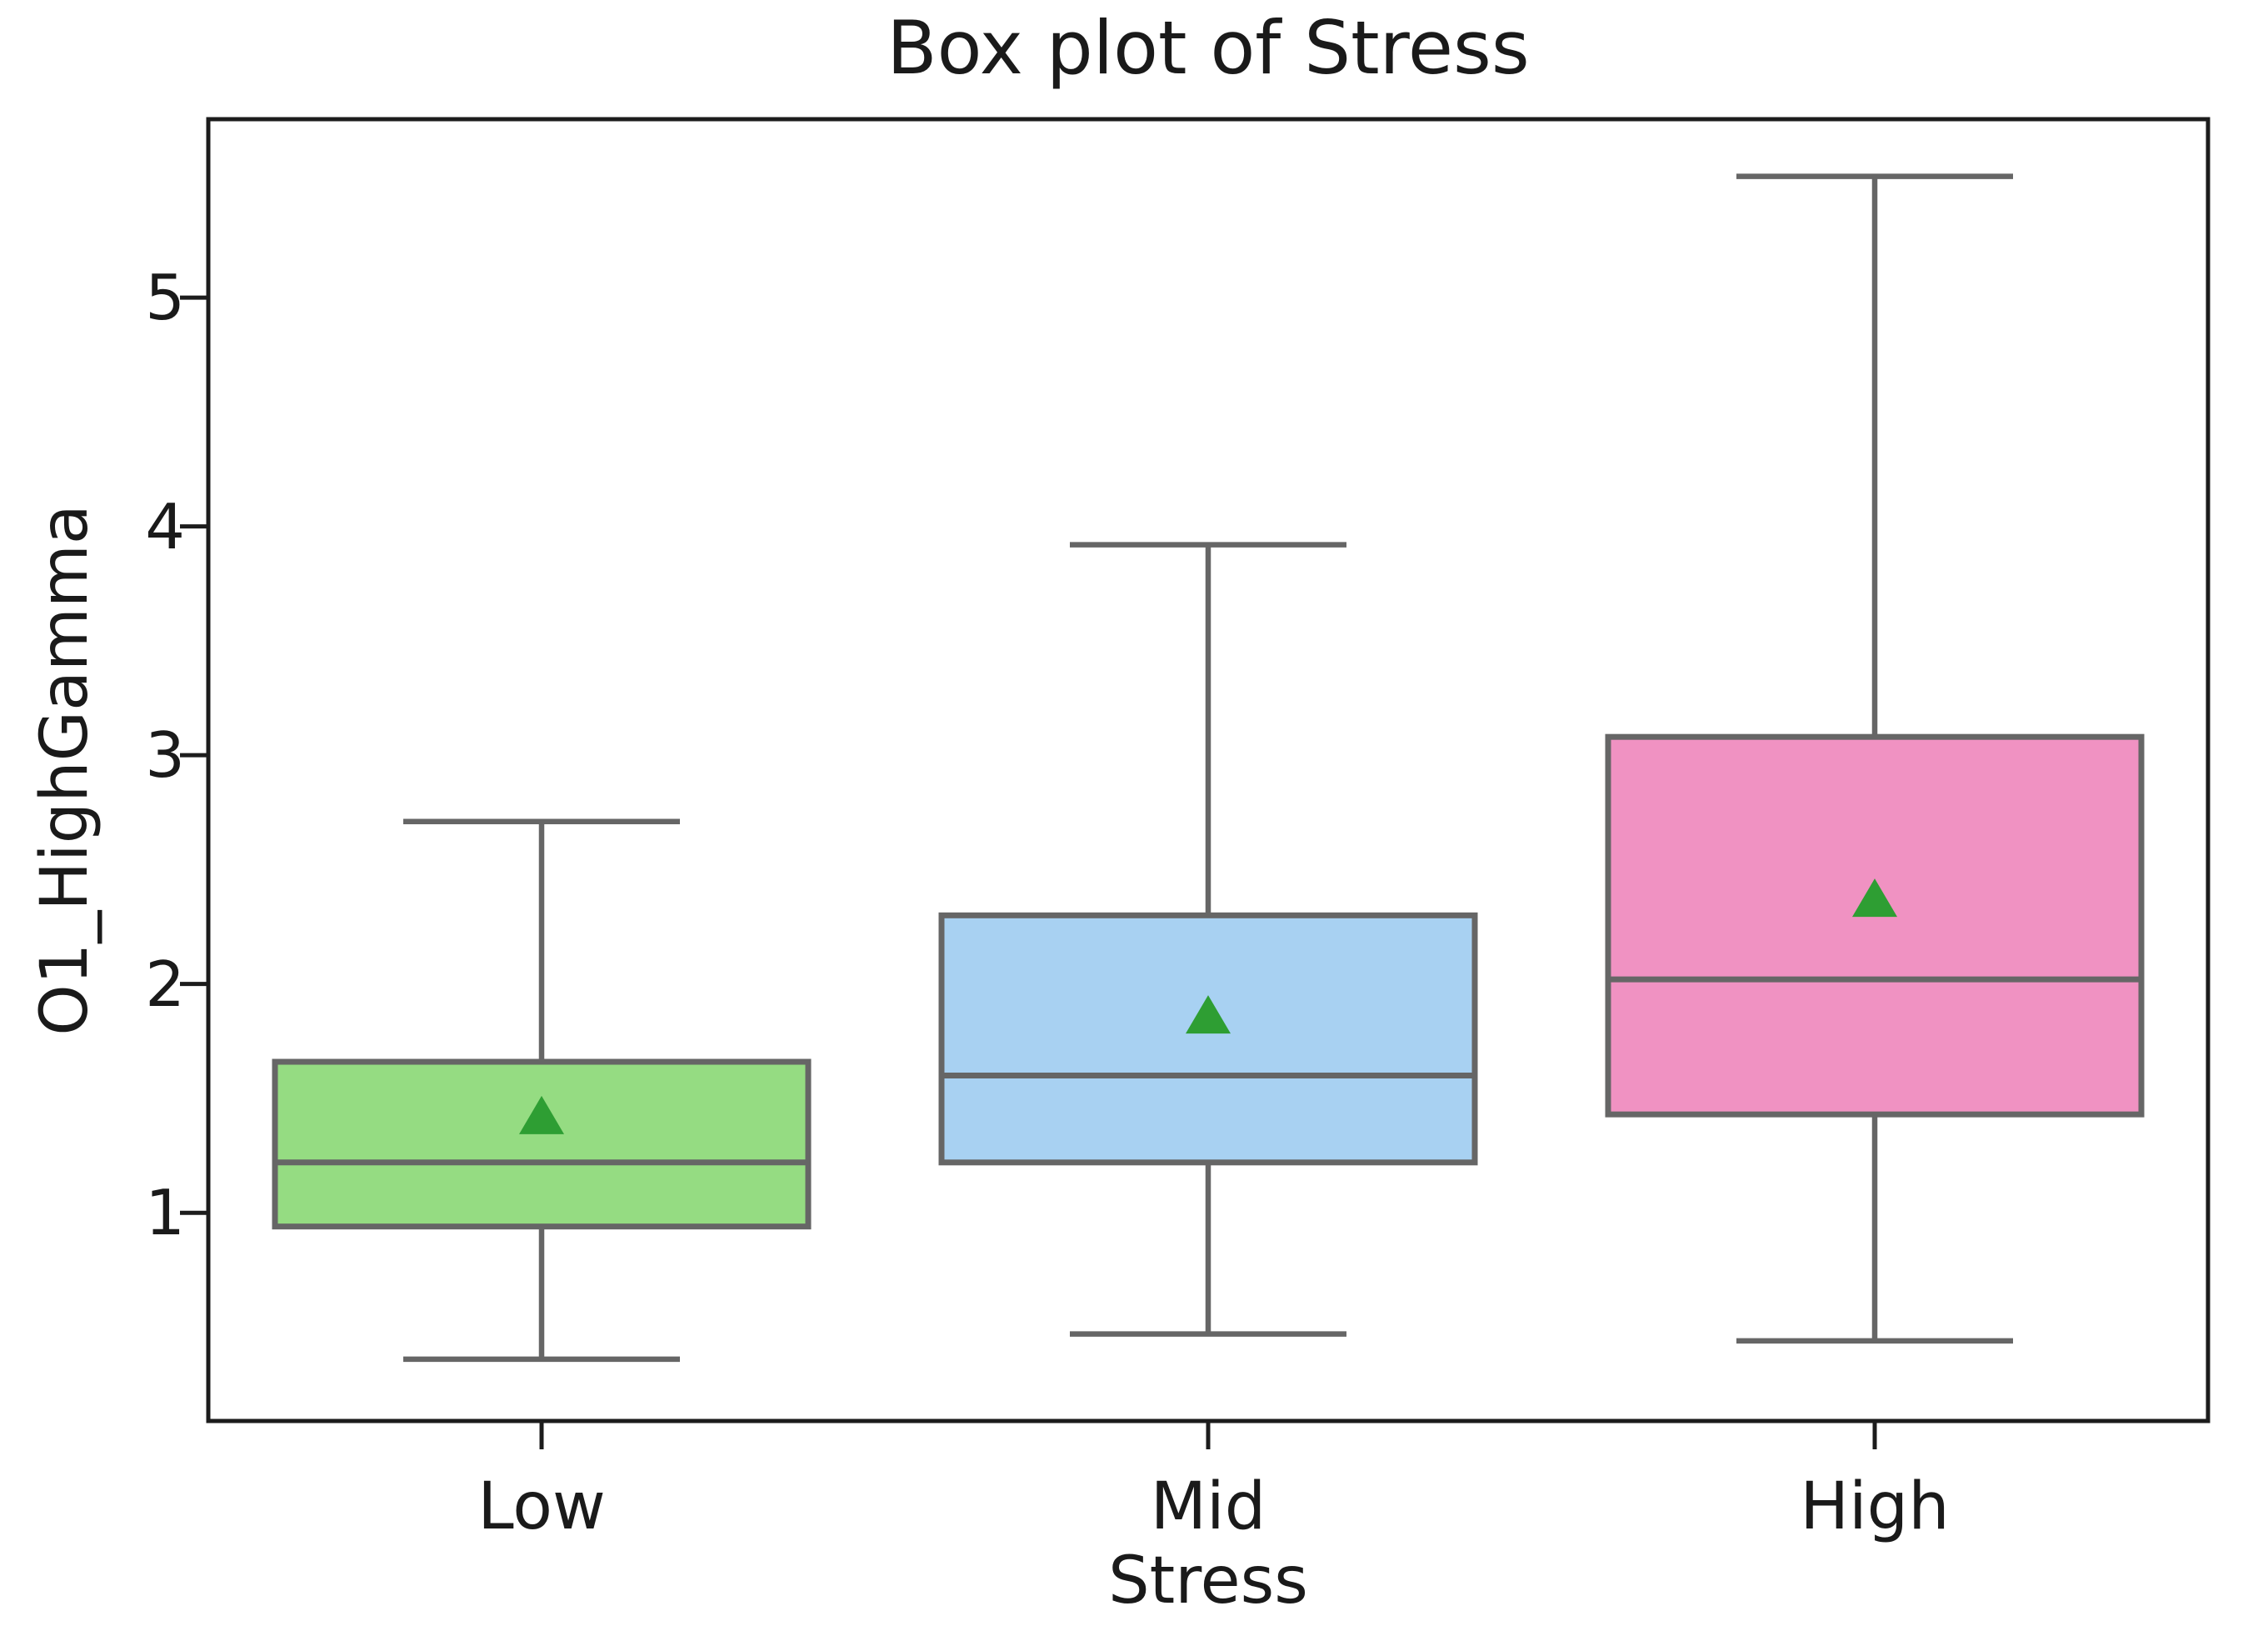 This screenshot has width=2268, height=1641. What do you see at coordinates (1208, 48) in the screenshot?
I see `chart-title: Box plot of Stress` at bounding box center [1208, 48].